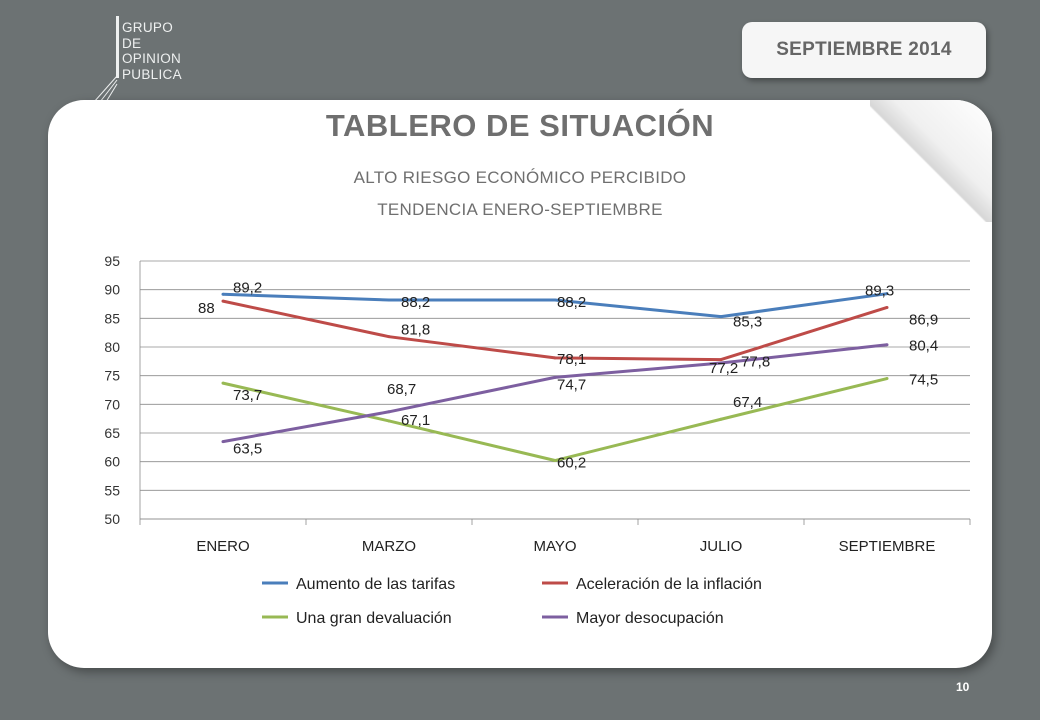 This screenshot has width=1040, height=720. Describe the element at coordinates (112, 261) in the screenshot. I see `y-tick-label: 95` at that location.